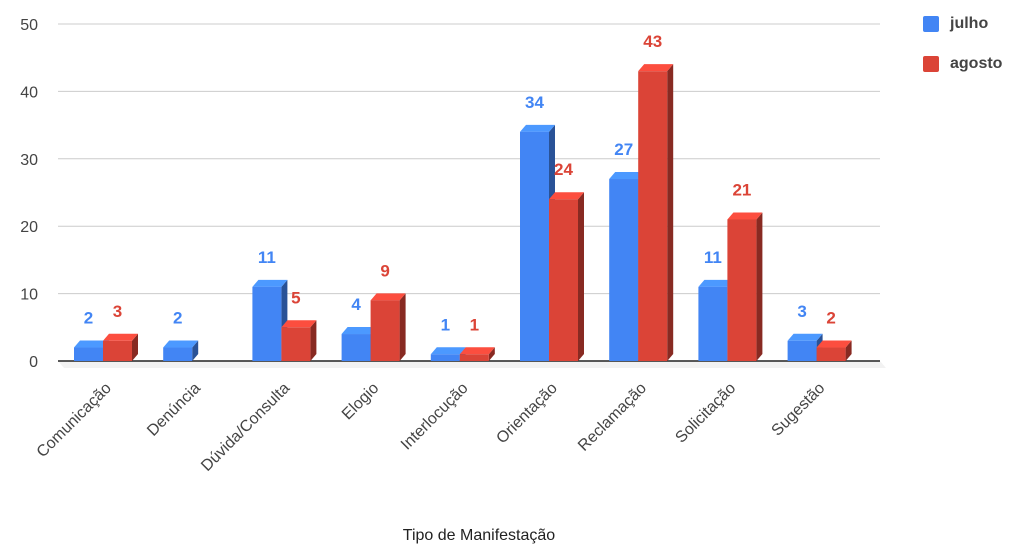  Describe the element at coordinates (479, 535) in the screenshot. I see `x-axis-title: Tipo de Manifestação` at that location.